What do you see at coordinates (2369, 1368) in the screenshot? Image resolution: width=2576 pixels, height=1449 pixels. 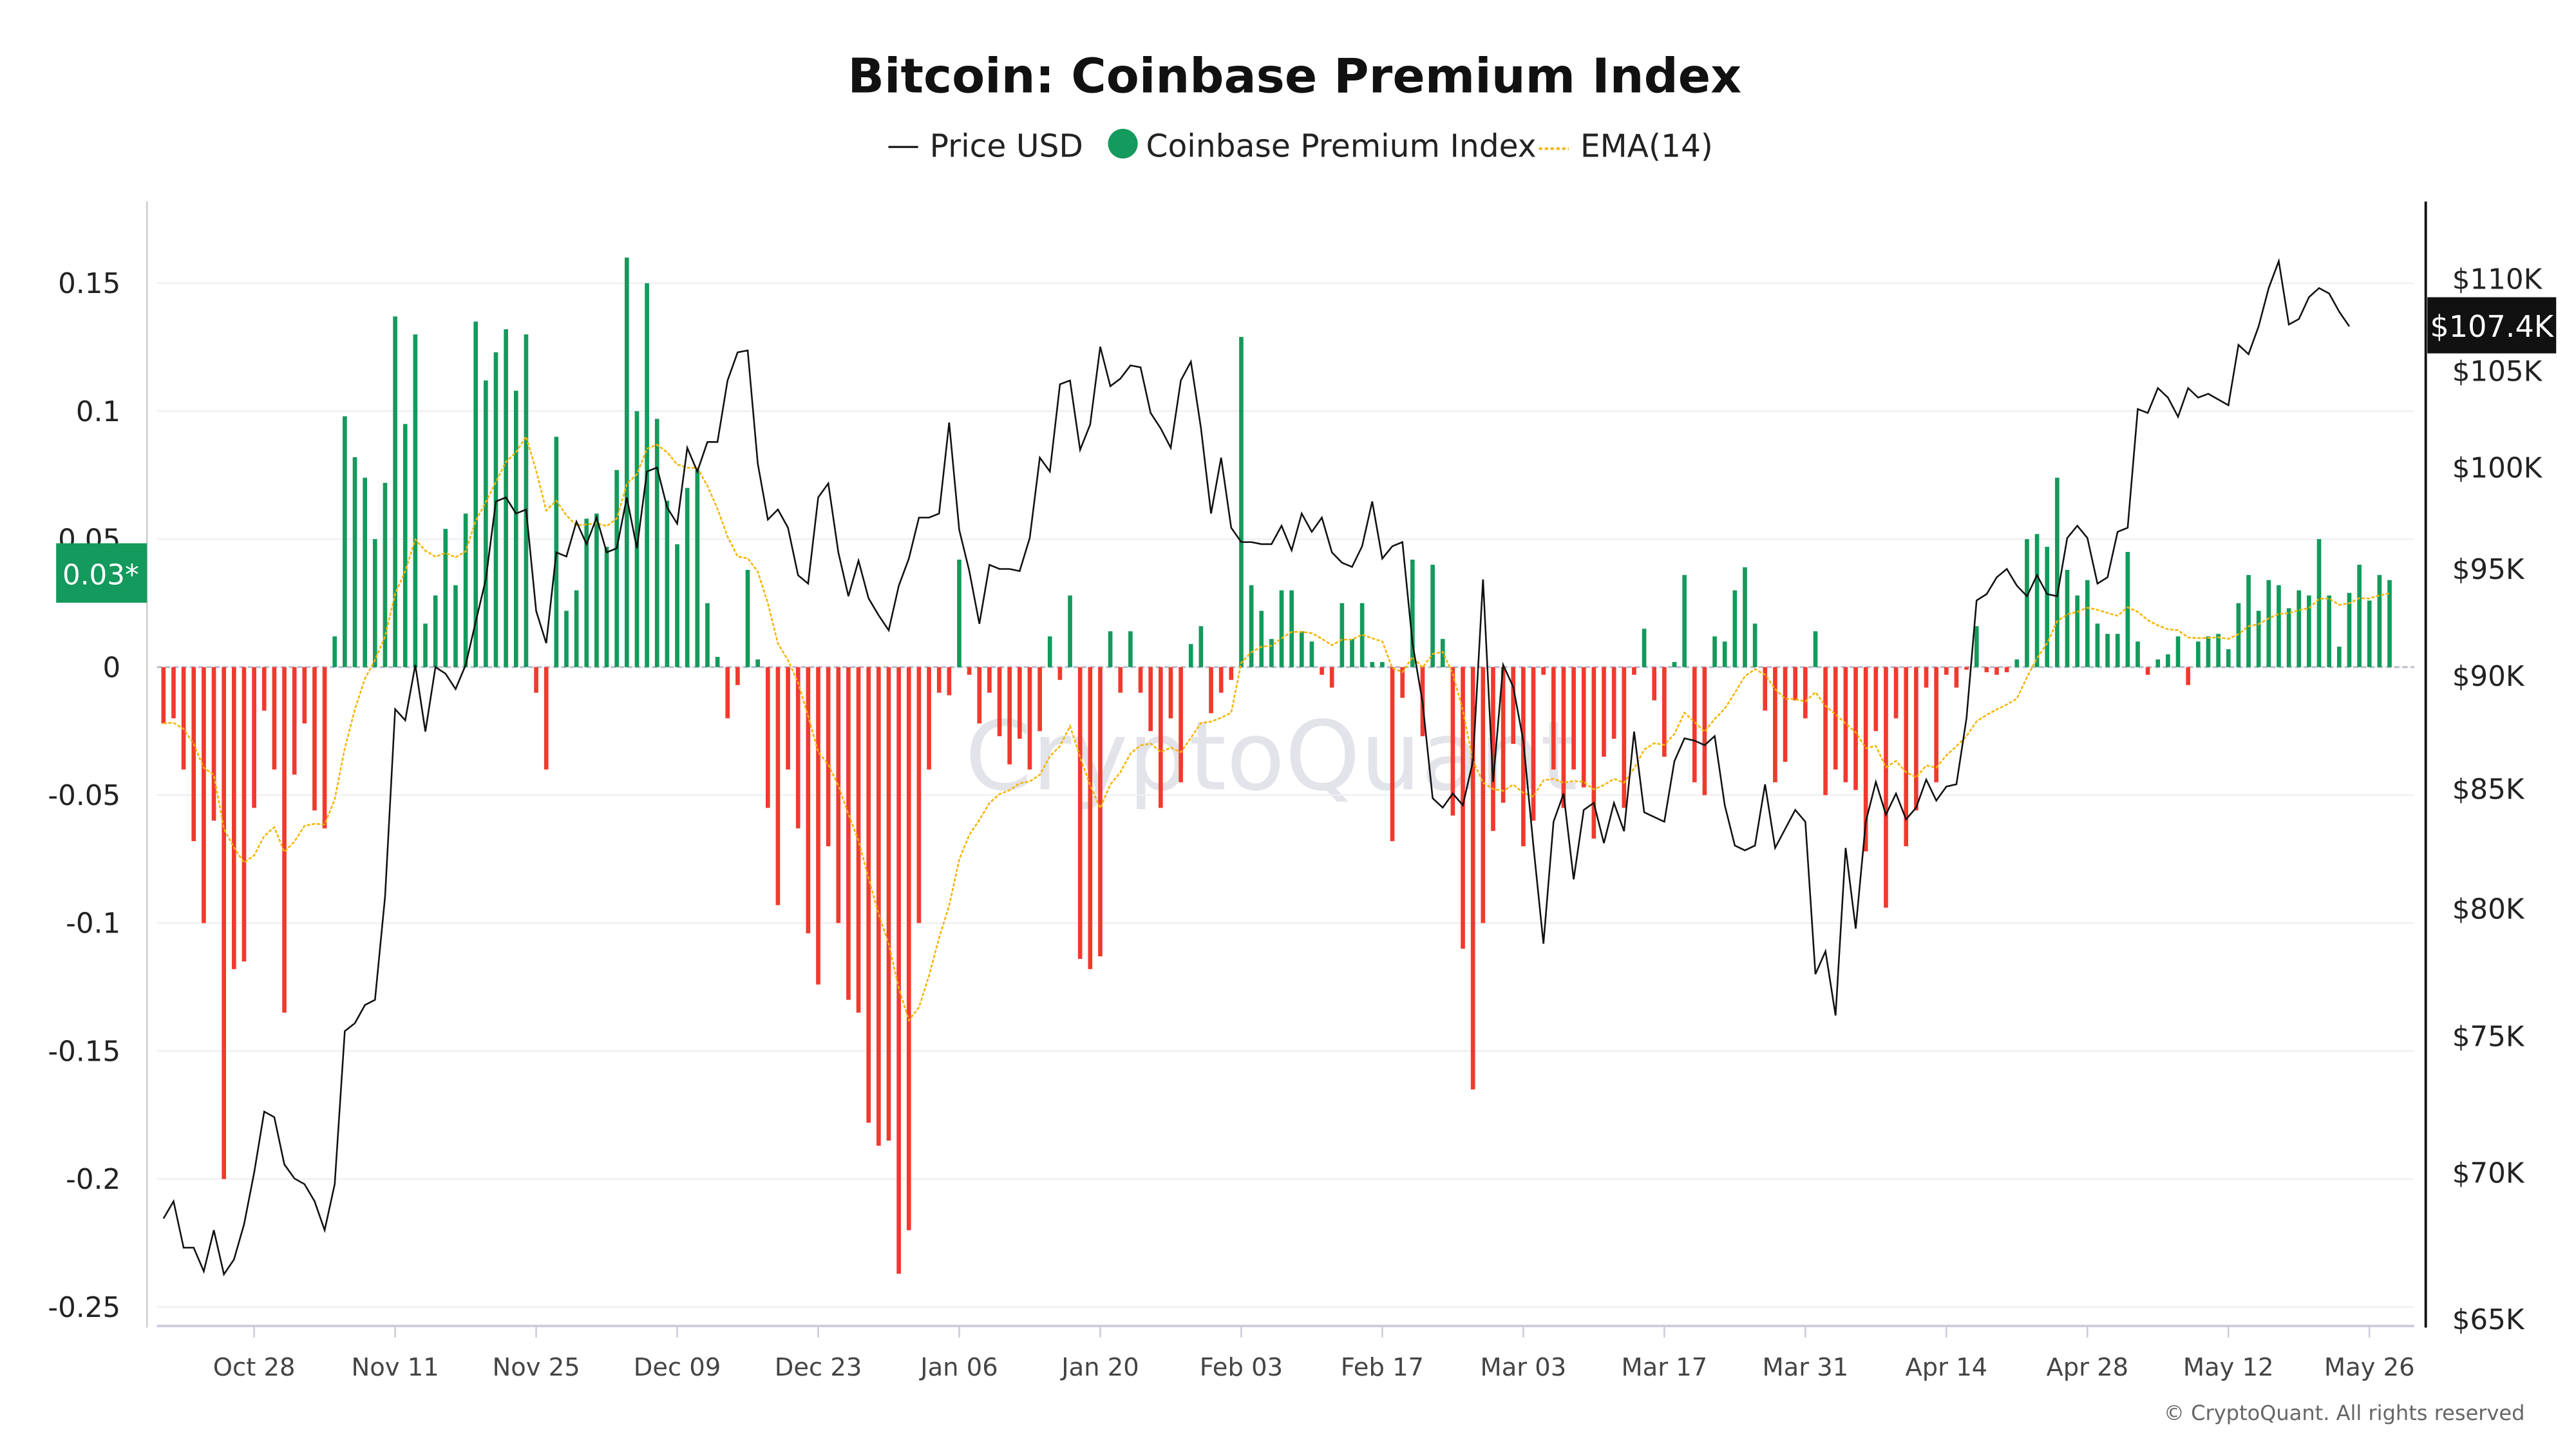 I see `x-tick-label: May 26` at bounding box center [2369, 1368].